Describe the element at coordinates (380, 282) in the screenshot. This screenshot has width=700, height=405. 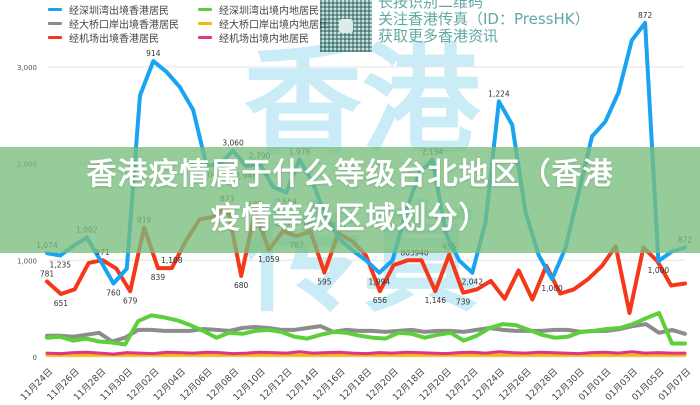
I see `data-point-label: 1,994` at that location.